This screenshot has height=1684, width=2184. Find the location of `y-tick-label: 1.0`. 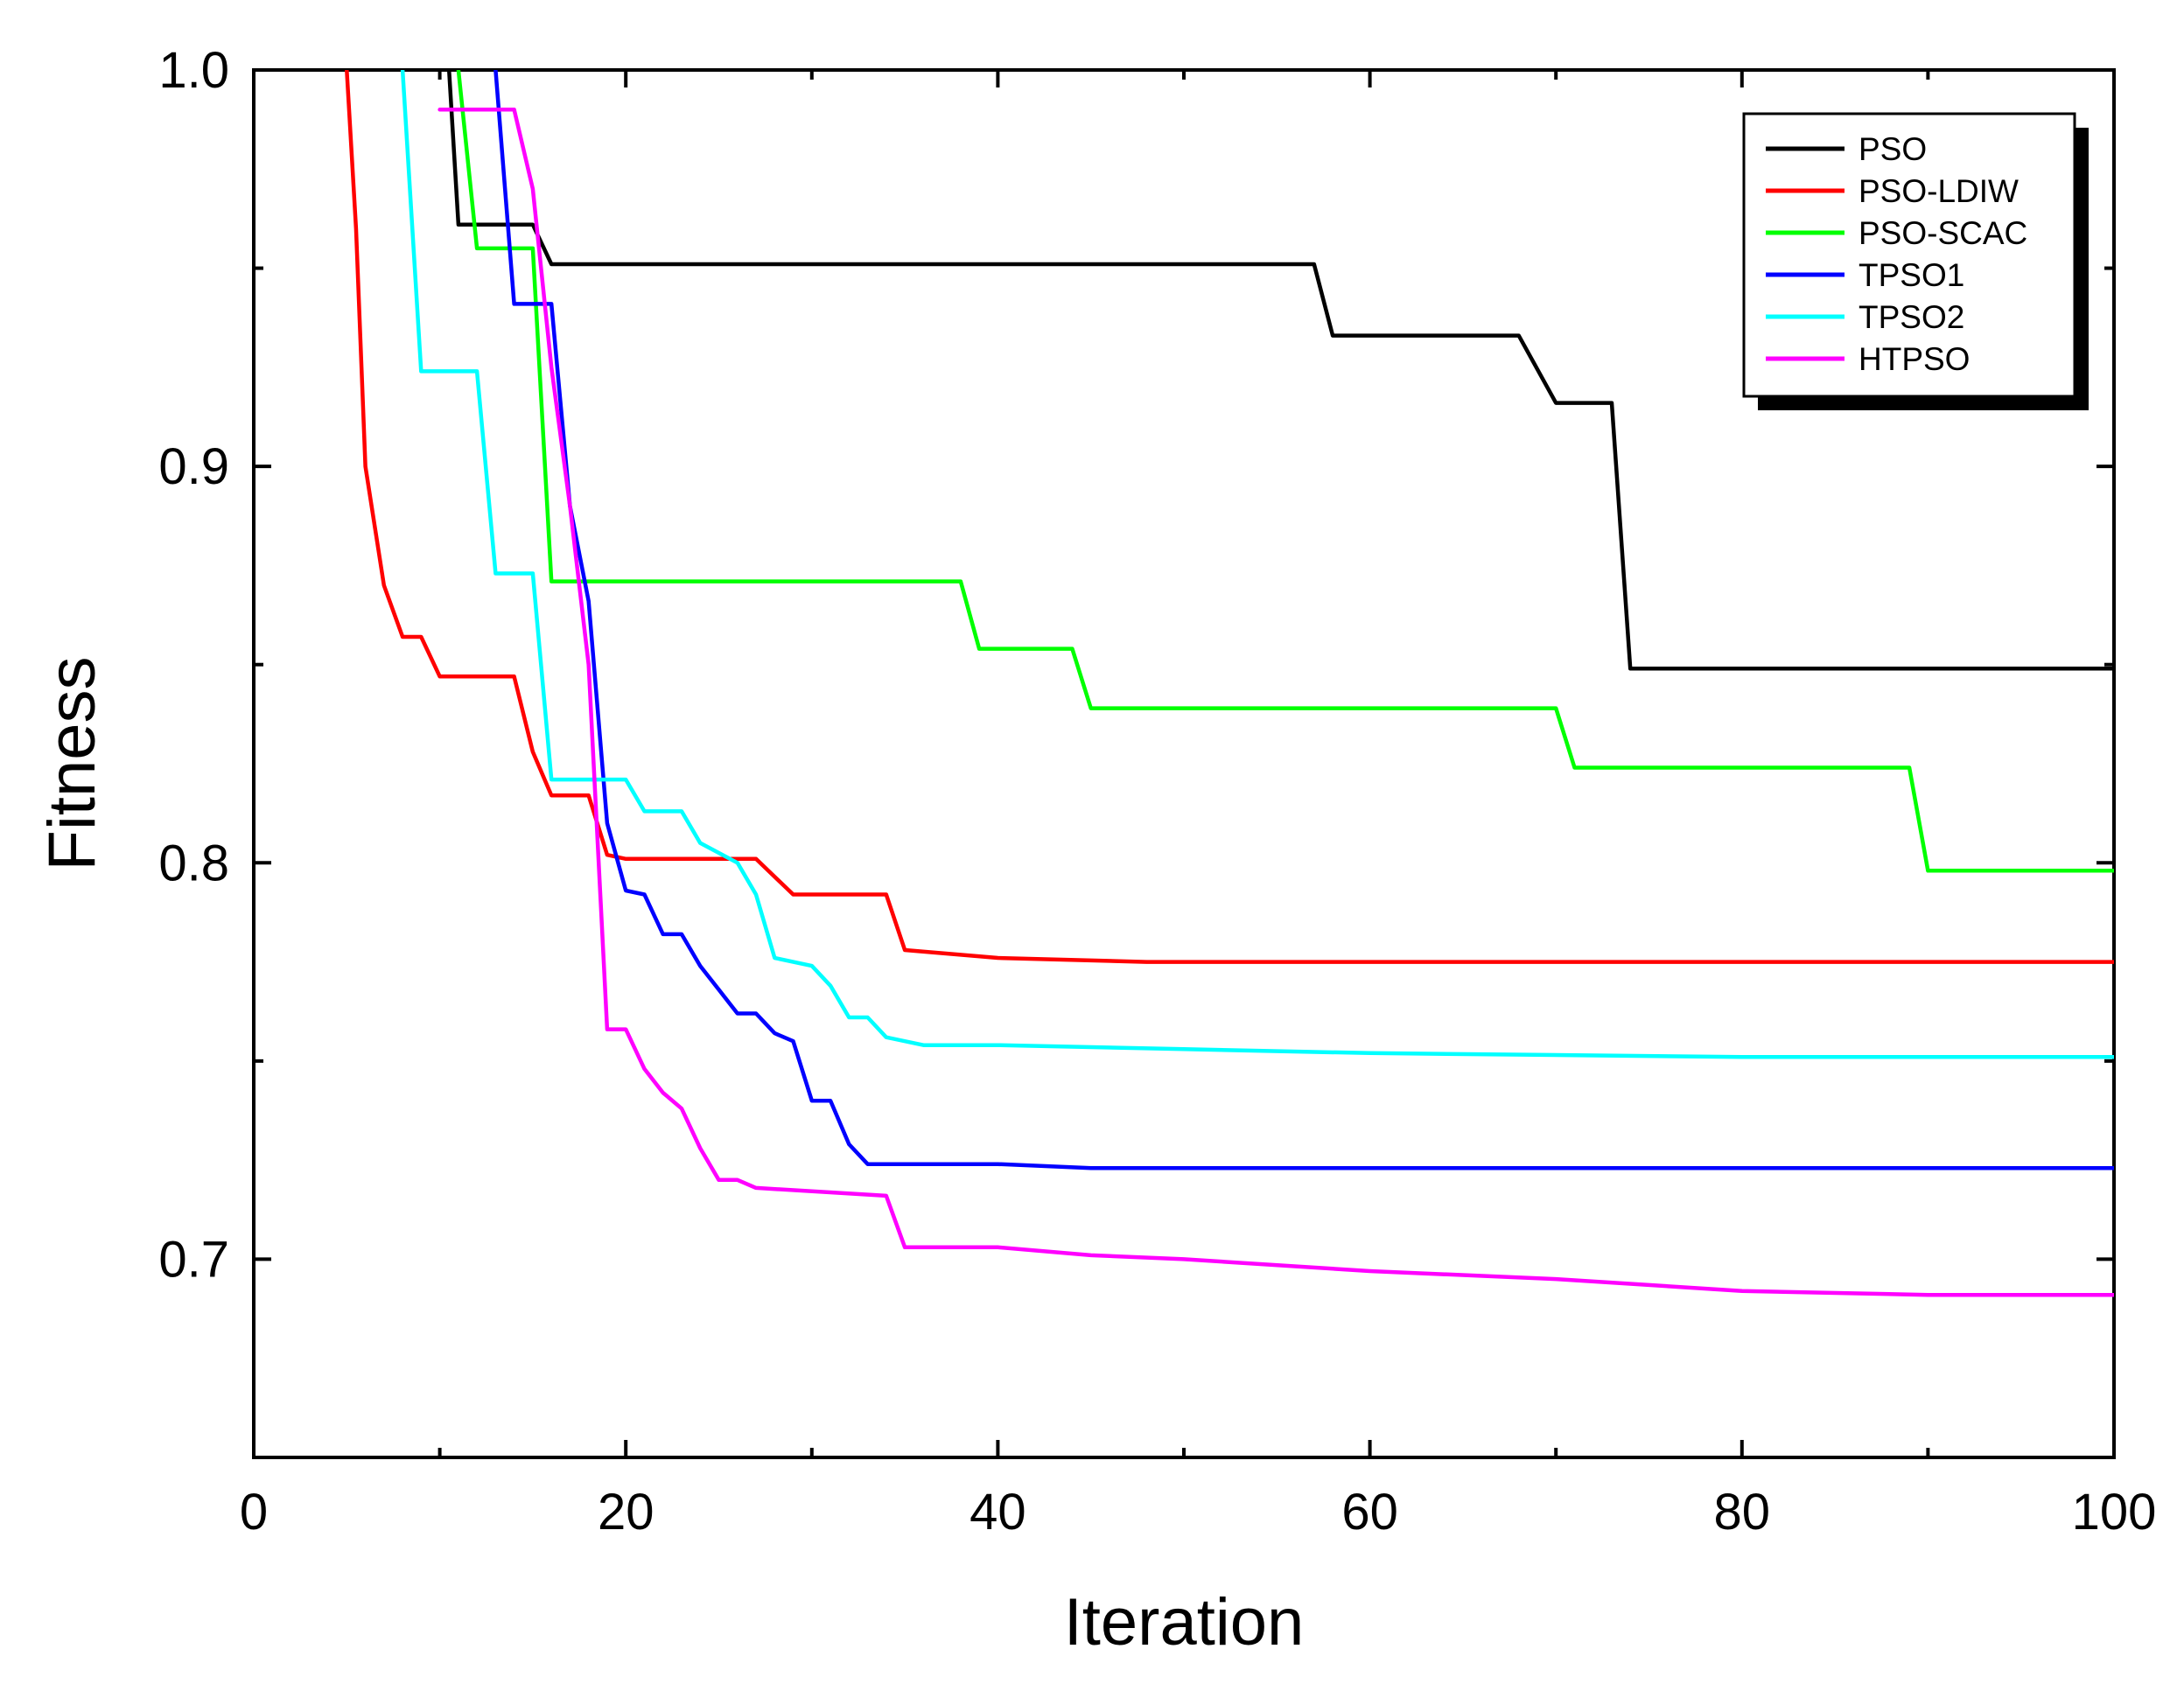

y-tick-label: 1.0 is located at coordinates (193, 70).